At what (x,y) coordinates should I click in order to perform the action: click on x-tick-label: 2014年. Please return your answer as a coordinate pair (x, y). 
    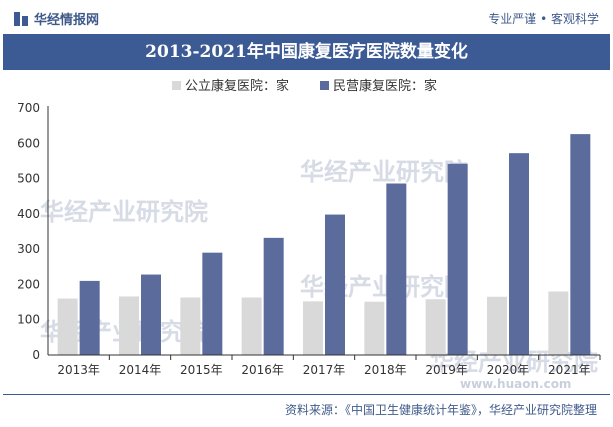
    Looking at the image, I should click on (140, 370).